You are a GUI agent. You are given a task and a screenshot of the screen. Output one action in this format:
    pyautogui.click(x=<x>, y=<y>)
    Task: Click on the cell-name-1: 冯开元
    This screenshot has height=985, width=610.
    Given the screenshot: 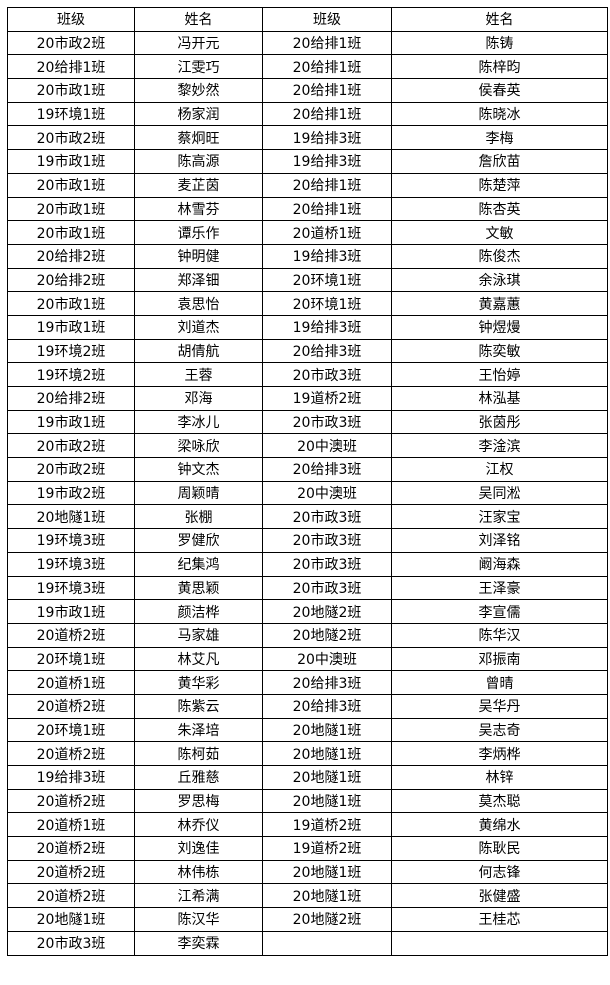 What is the action you would take?
    pyautogui.click(x=198, y=43)
    